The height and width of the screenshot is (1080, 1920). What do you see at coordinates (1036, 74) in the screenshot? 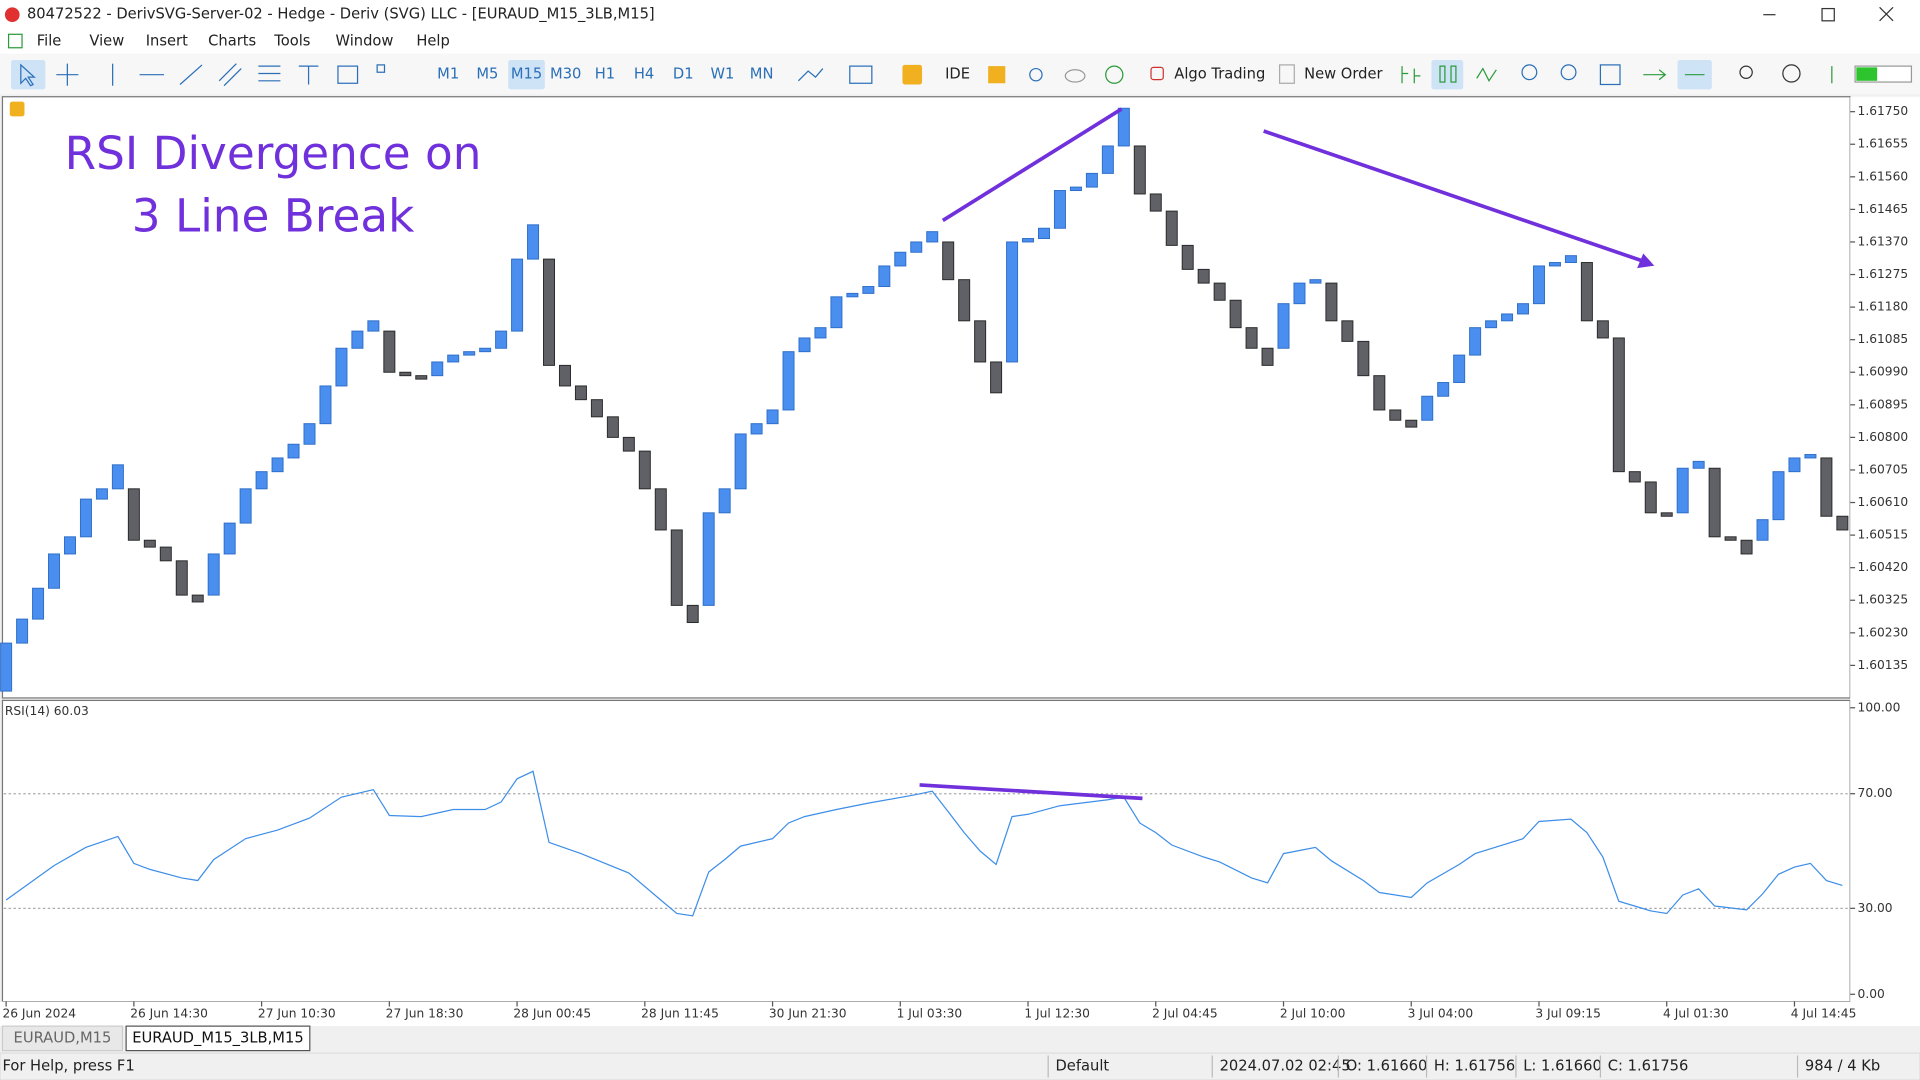
I see `vps-button` at bounding box center [1036, 74].